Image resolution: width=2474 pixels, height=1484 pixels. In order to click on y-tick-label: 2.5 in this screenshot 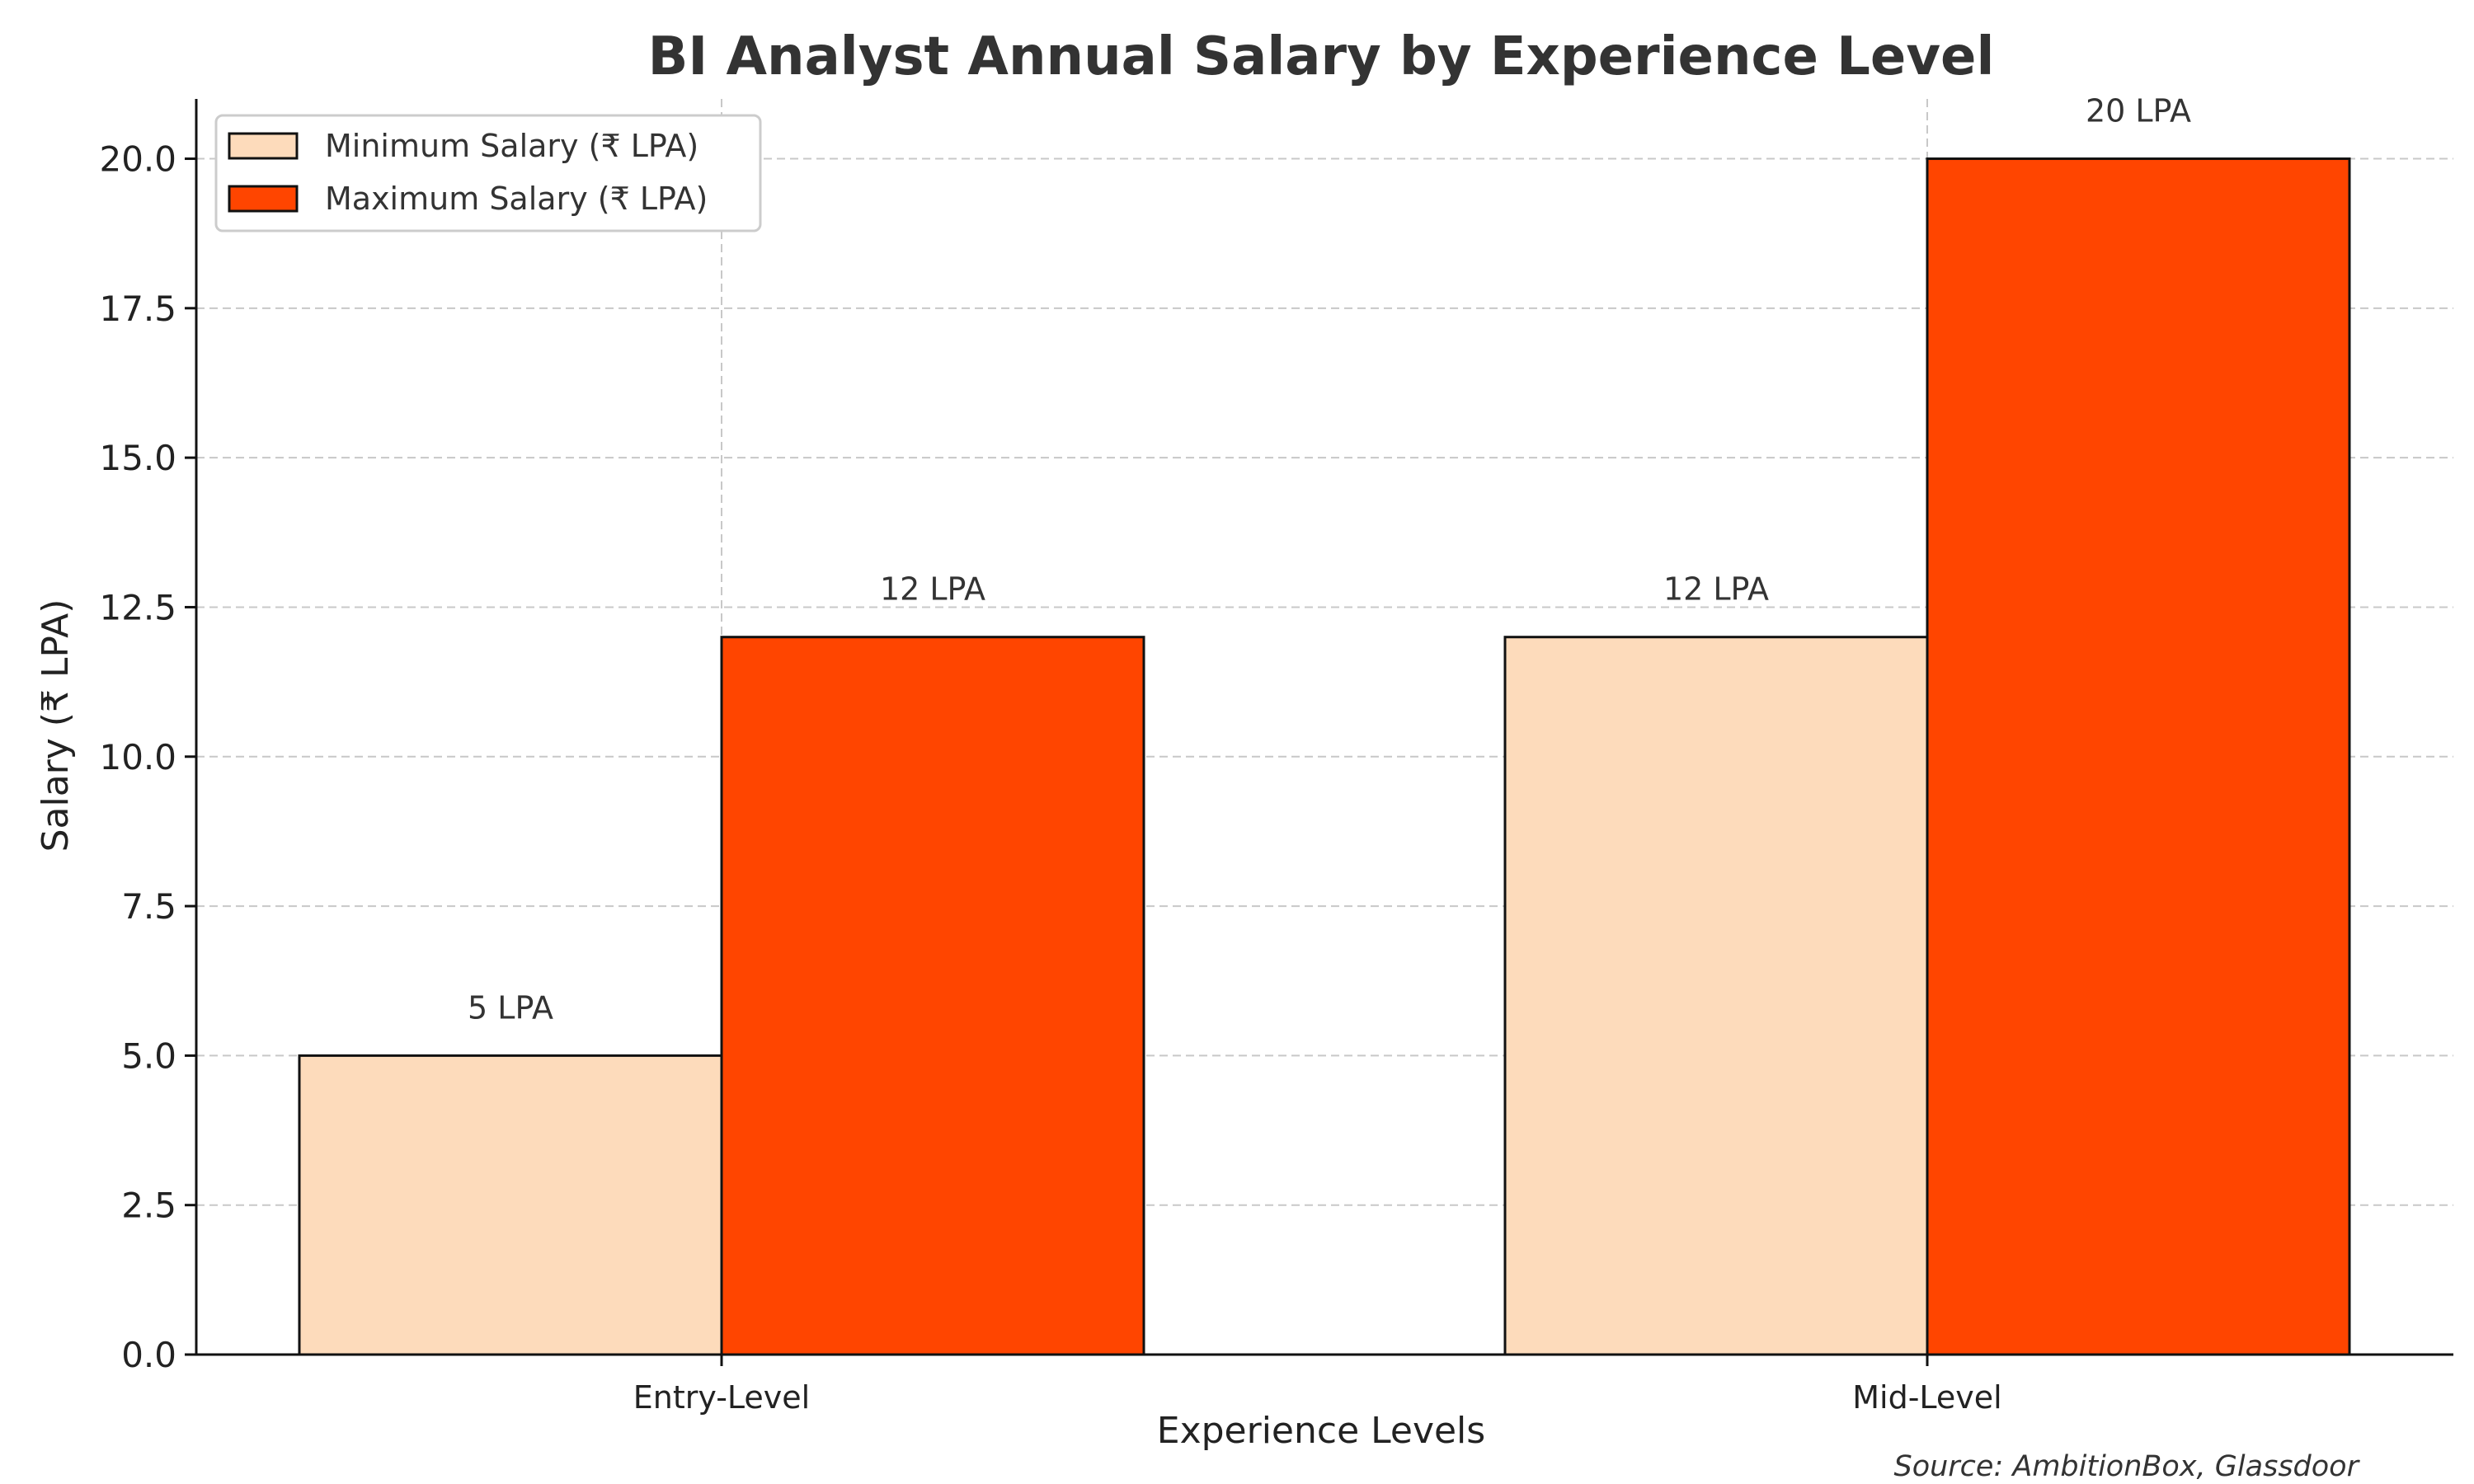, I will do `click(148, 1206)`.